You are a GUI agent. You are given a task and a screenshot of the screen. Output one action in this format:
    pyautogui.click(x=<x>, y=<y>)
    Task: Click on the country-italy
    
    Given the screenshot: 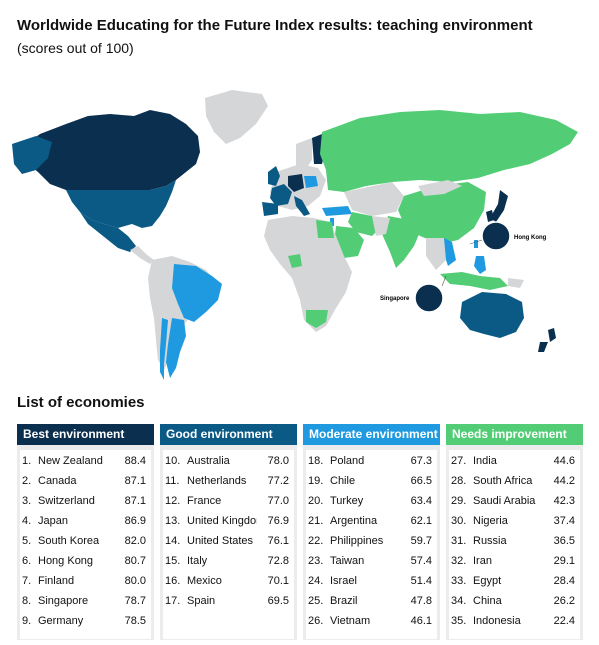 What is the action you would take?
    pyautogui.click(x=302, y=206)
    